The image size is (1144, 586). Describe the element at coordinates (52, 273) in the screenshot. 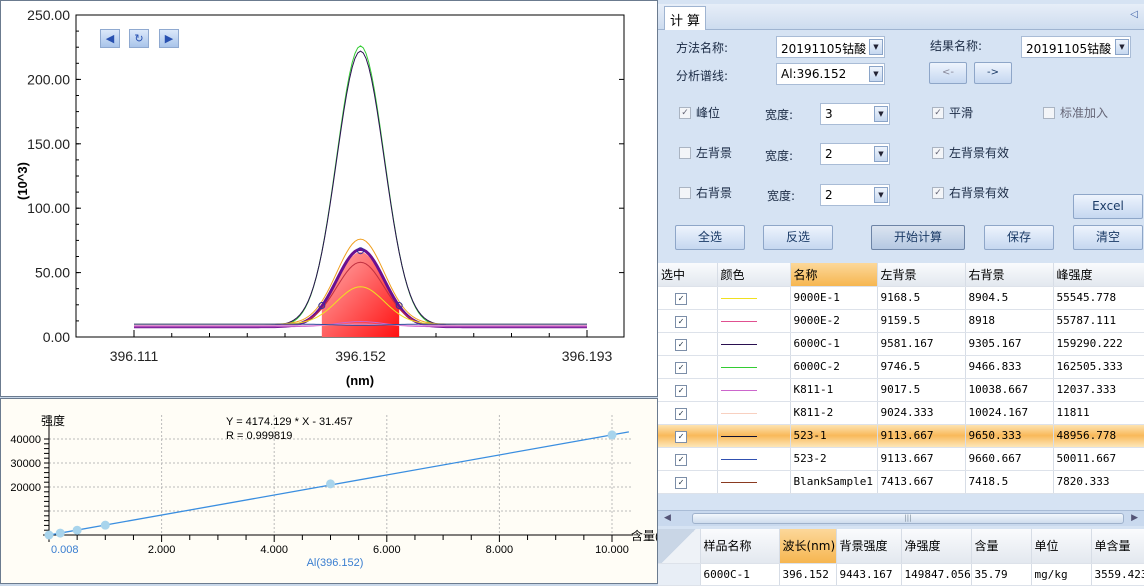

I see `y-tick-label: 50.00` at that location.